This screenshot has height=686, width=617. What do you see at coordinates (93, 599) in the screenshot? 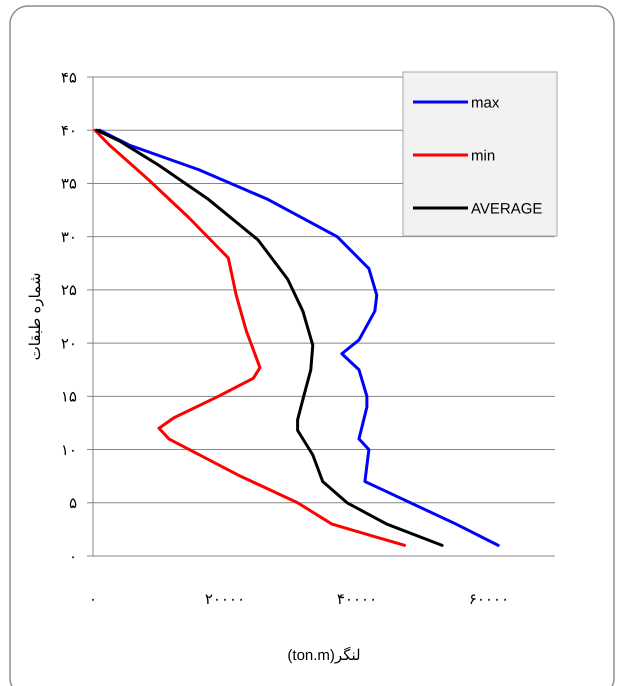
I see `x-tick-label: ۰` at bounding box center [93, 599].